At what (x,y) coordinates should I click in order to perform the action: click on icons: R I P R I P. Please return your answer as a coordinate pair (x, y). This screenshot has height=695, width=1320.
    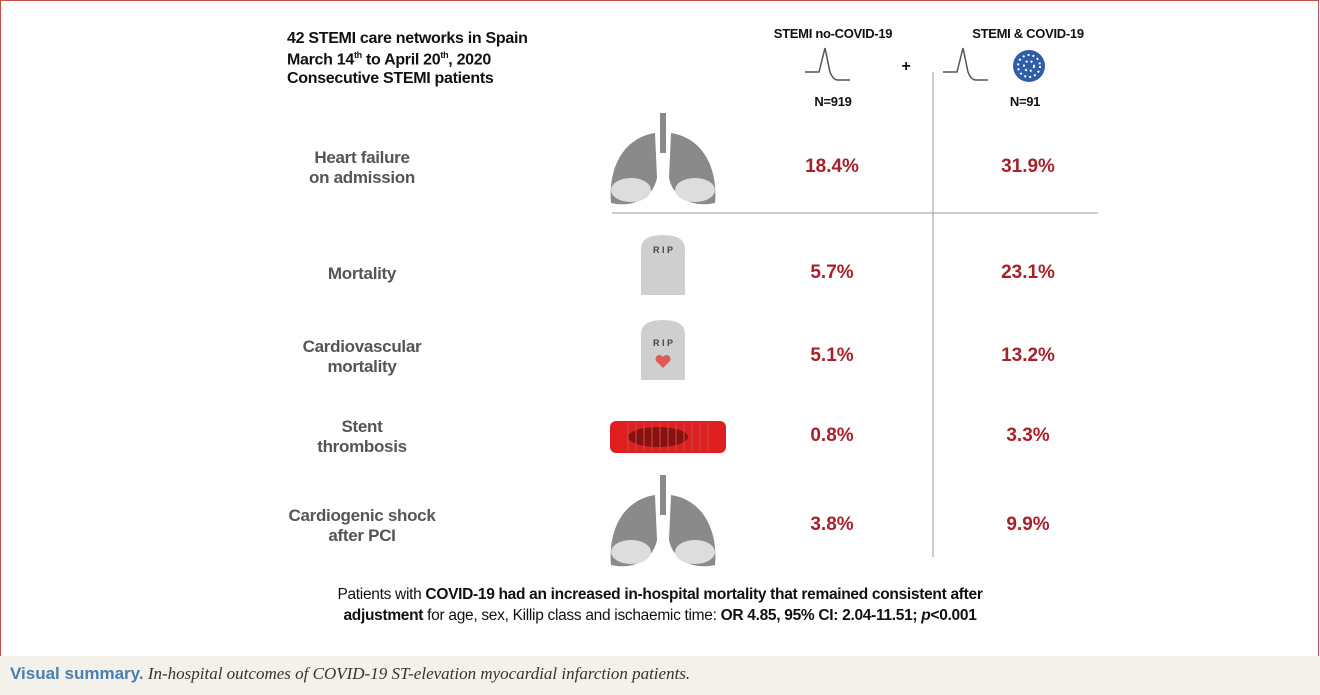
    Looking at the image, I should click on (668, 340).